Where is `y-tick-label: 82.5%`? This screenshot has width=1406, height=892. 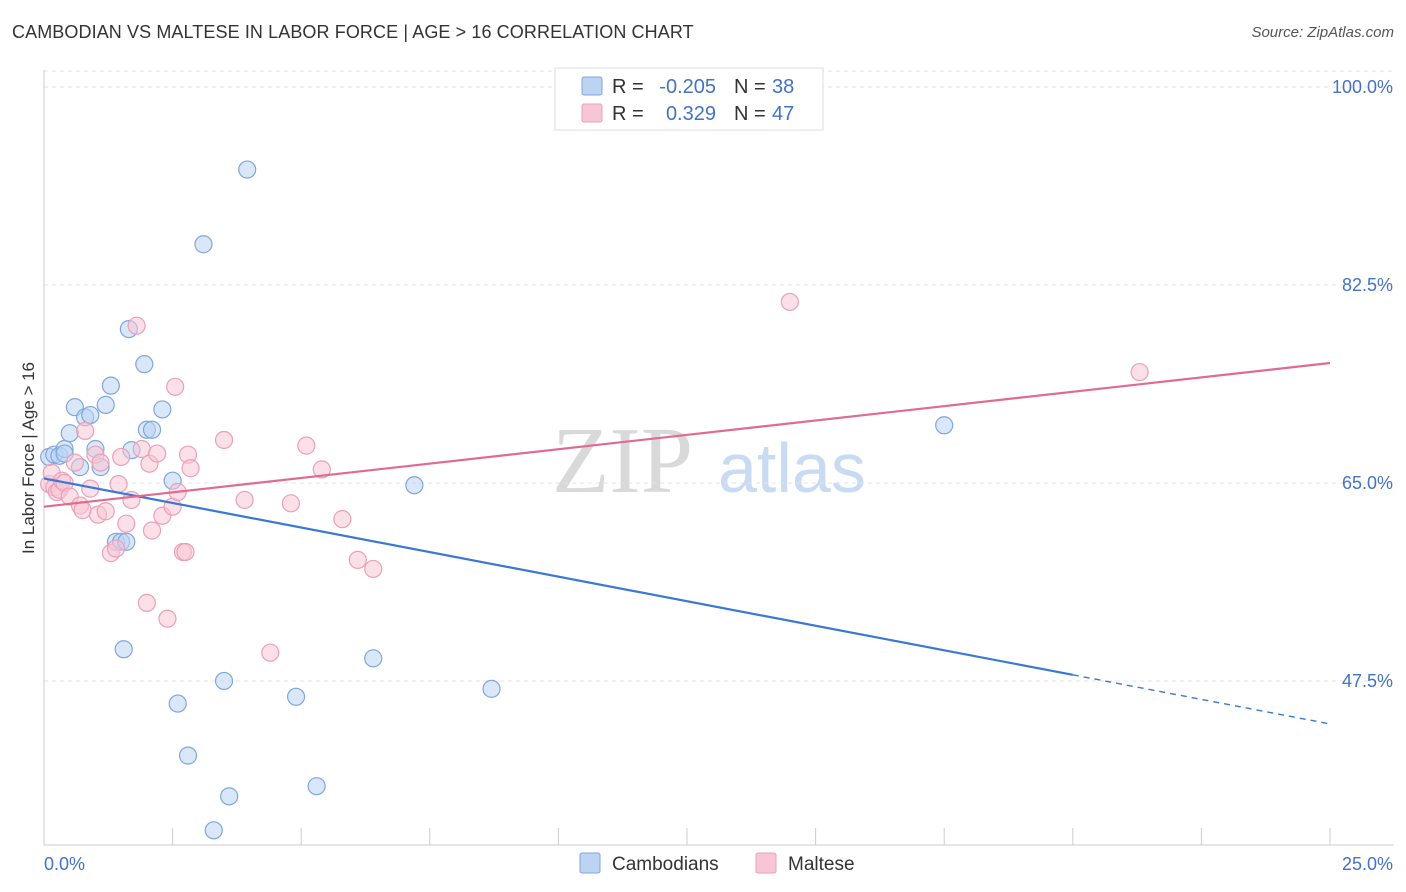
y-tick-label: 82.5% is located at coordinates (1367, 285).